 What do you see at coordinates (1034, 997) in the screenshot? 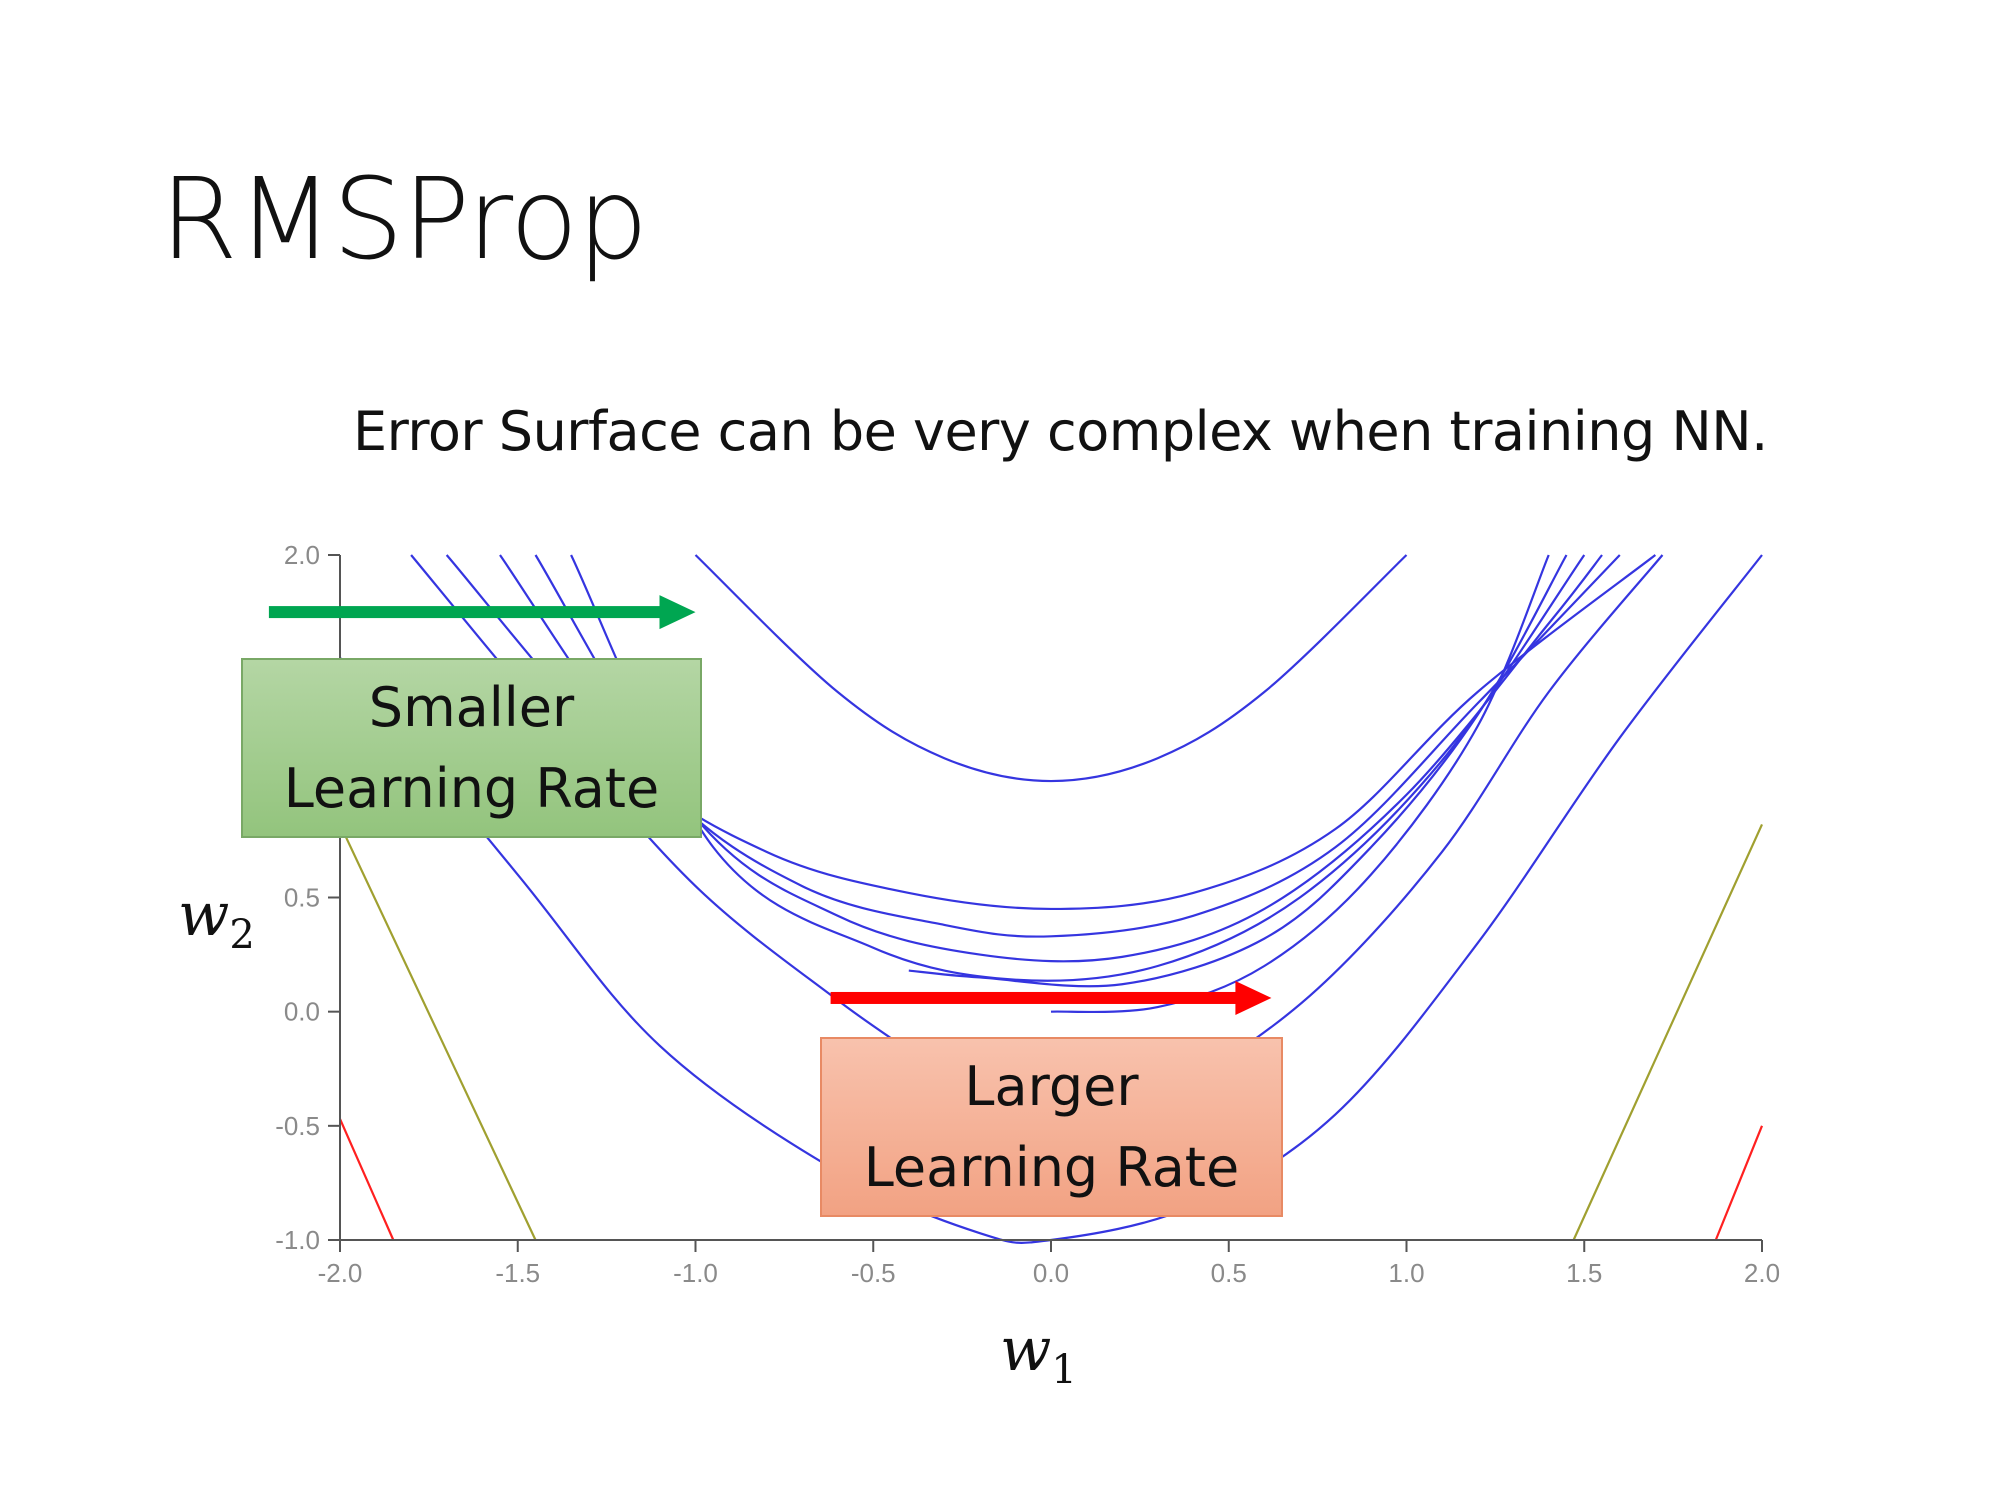
I see `red-arrow-shaft` at bounding box center [1034, 997].